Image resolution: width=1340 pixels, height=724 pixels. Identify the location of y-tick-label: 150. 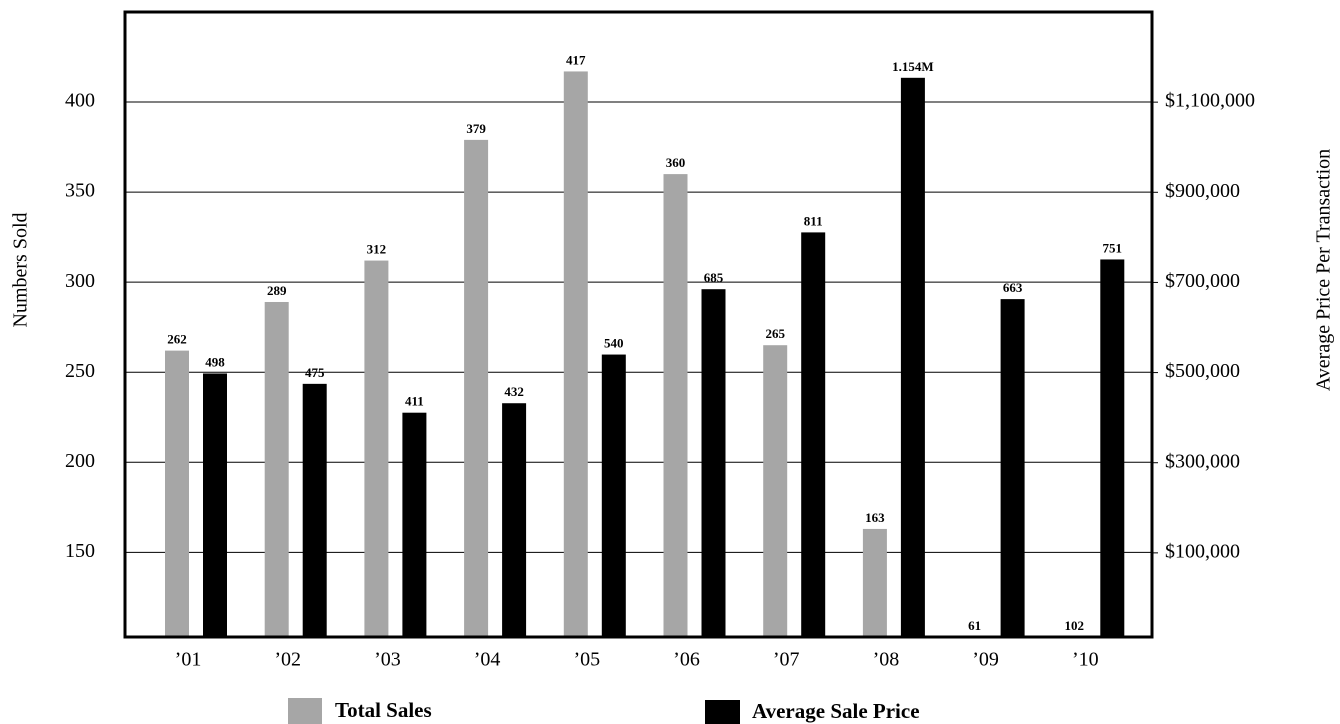
(80, 551).